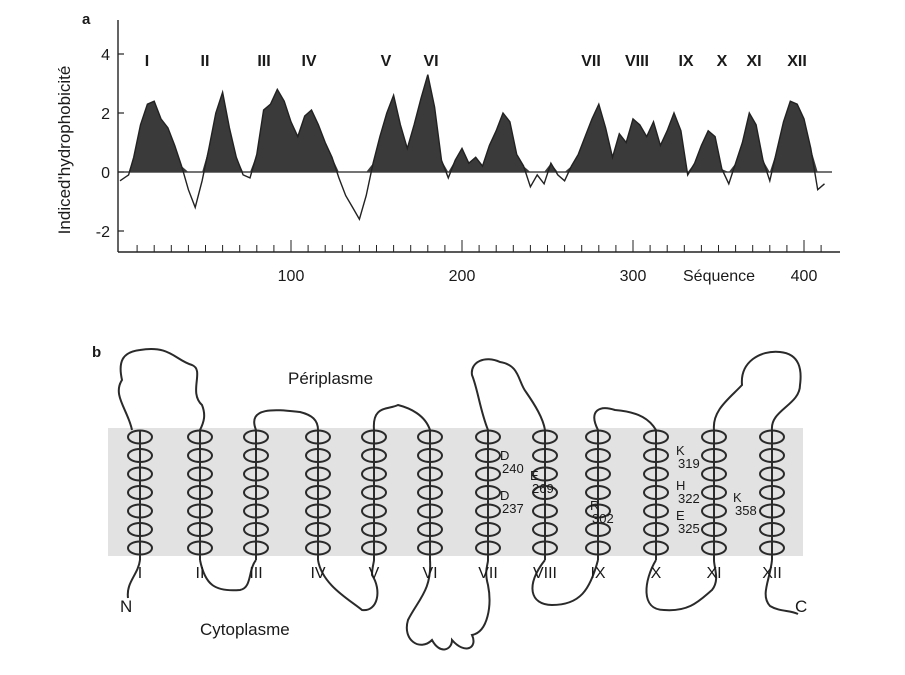  I want to click on x-tick-label: 200, so click(462, 276).